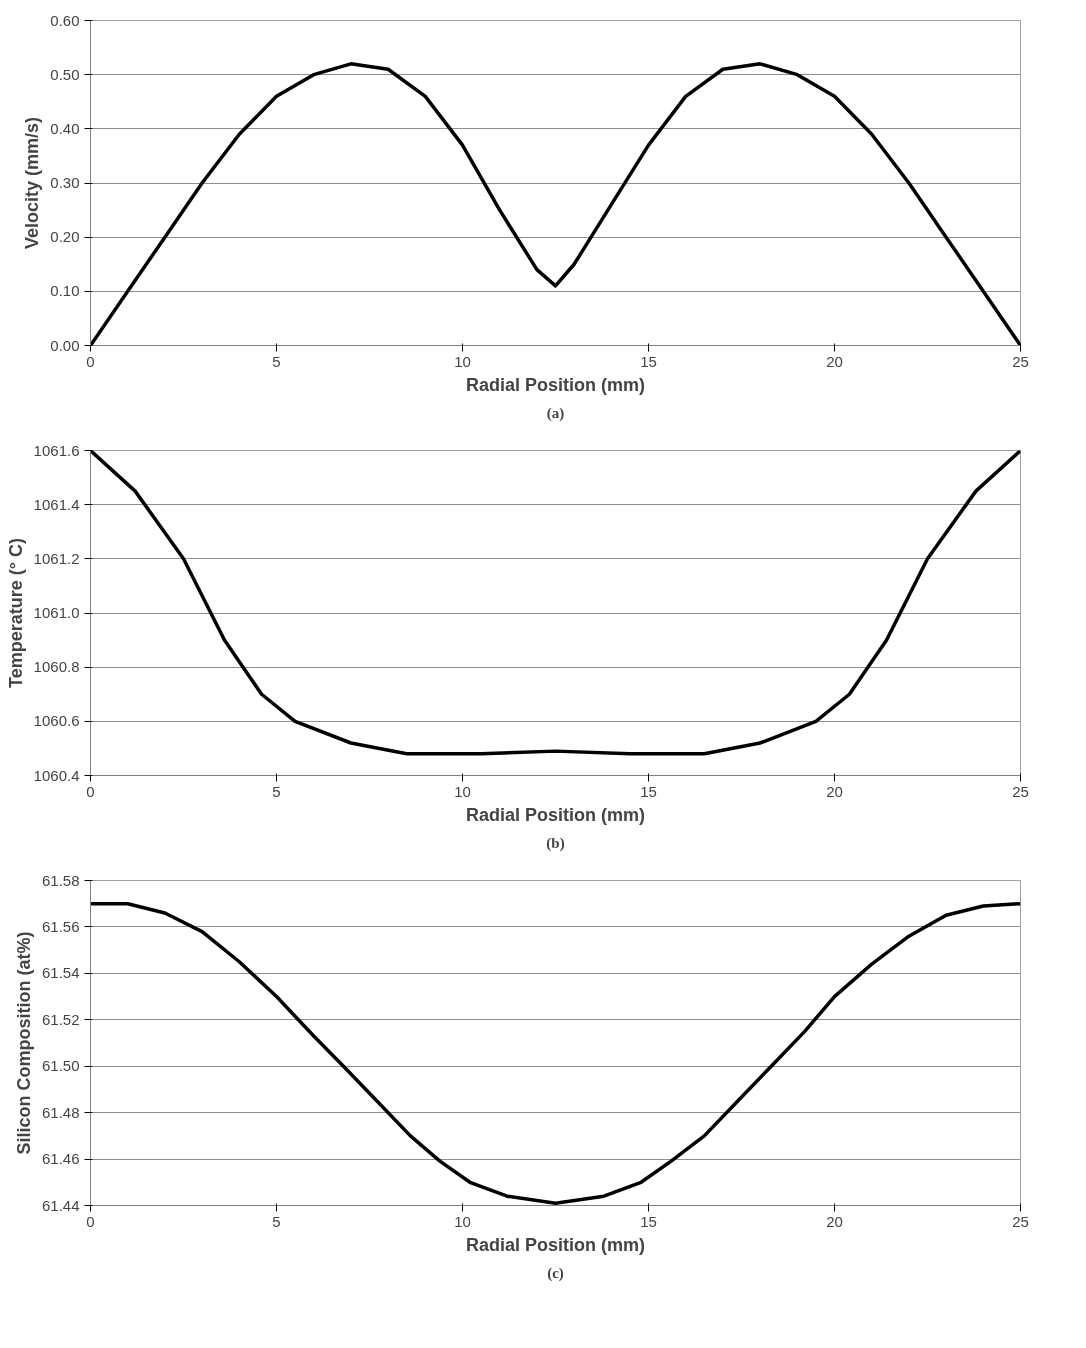 The height and width of the screenshot is (1348, 1086). Describe the element at coordinates (65, 237) in the screenshot. I see `y-tick-label: 0.20` at that location.